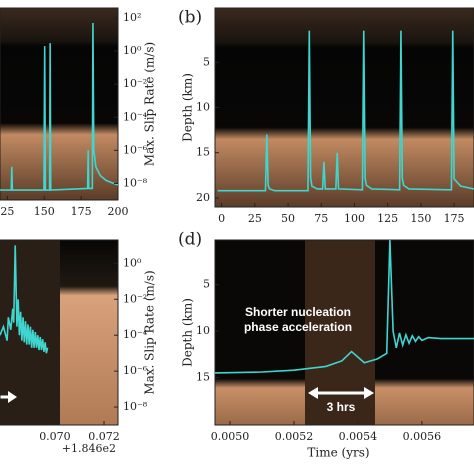 The image size is (474, 474). I want to click on y-tick-label: 20, so click(203, 197).